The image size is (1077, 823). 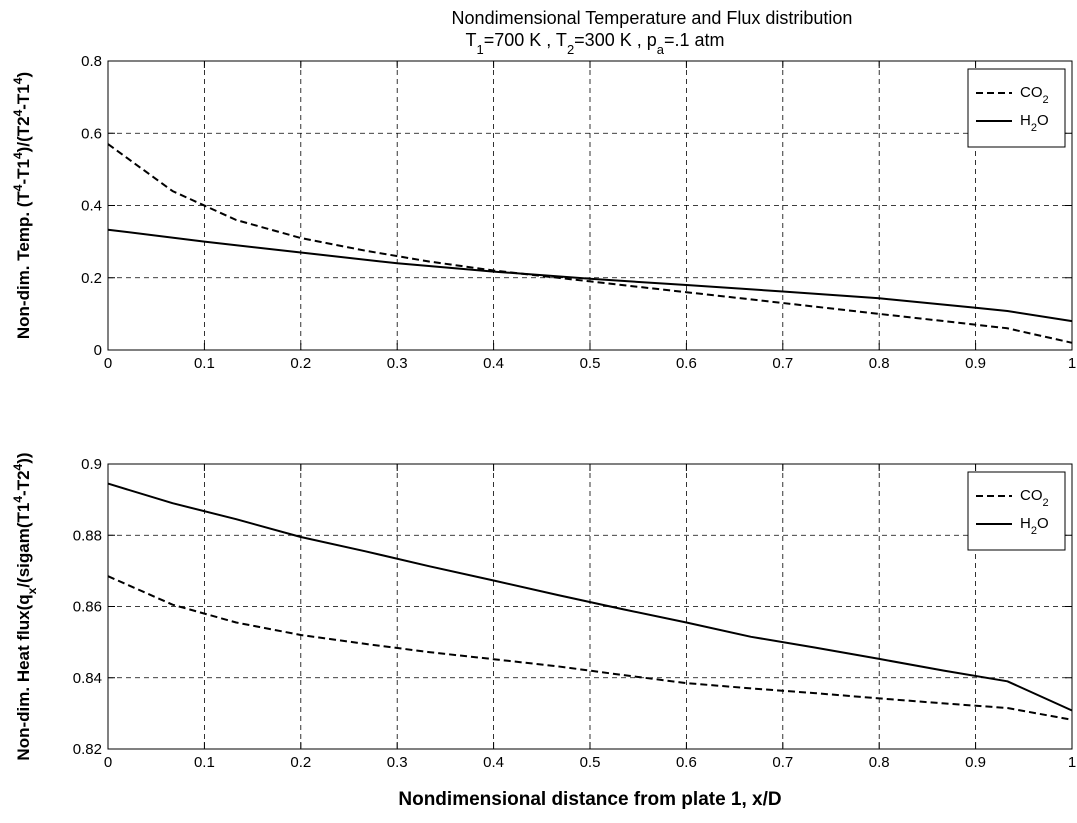 What do you see at coordinates (87, 535) in the screenshot?
I see `y-tick-label: 0.88` at bounding box center [87, 535].